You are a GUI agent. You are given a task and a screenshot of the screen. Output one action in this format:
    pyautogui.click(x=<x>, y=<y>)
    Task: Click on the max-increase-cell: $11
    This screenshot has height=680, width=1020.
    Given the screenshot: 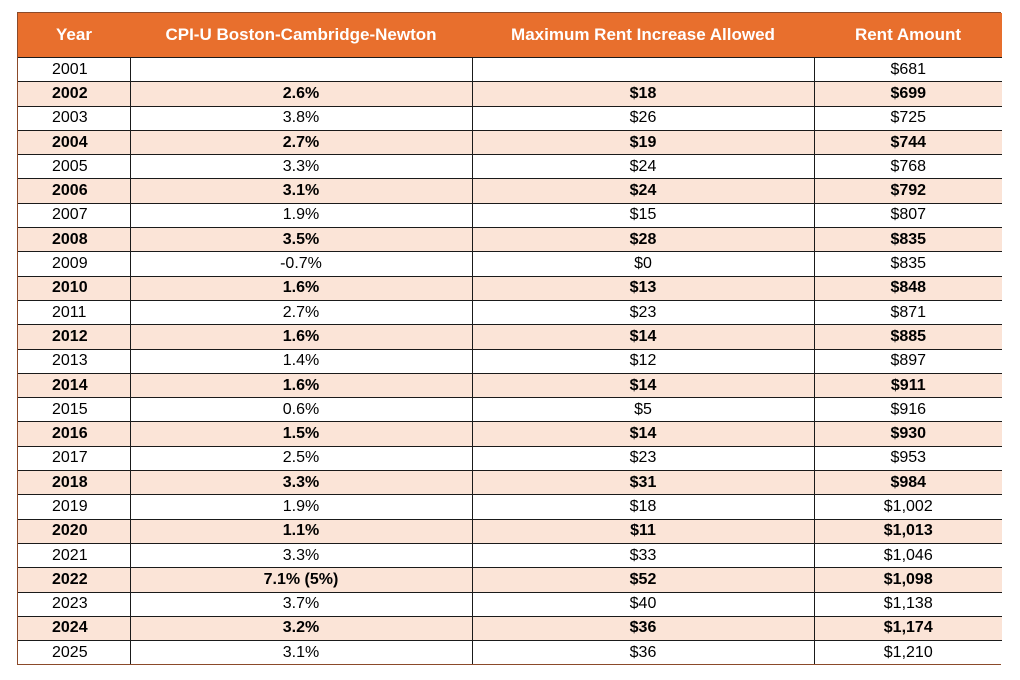 What is the action you would take?
    pyautogui.click(x=643, y=531)
    